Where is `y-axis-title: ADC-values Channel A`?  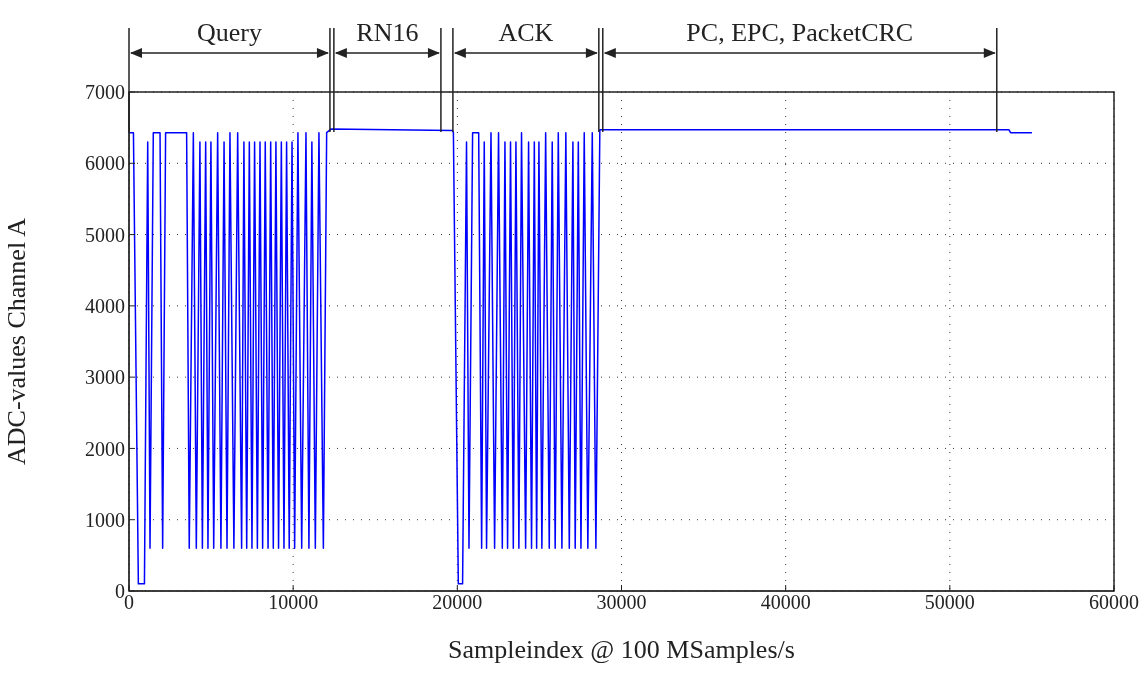
y-axis-title: ADC-values Channel A is located at coordinates (17, 341).